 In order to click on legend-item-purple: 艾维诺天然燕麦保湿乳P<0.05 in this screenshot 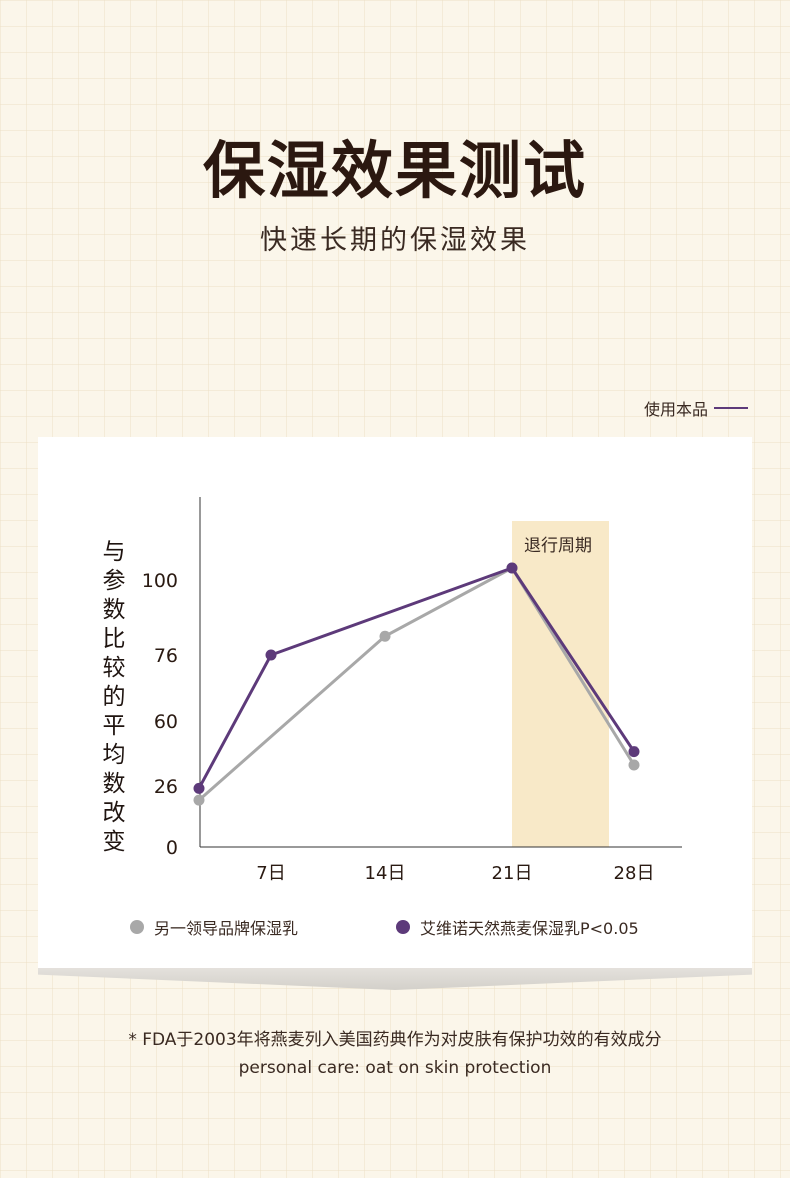, I will do `click(517, 927)`.